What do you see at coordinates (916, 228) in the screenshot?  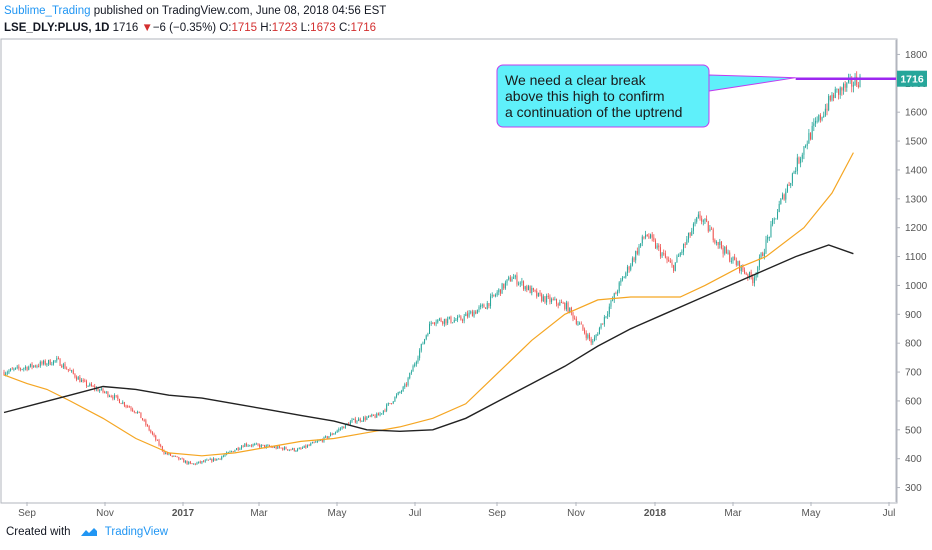 I see `y-tick-label: 1200` at bounding box center [916, 228].